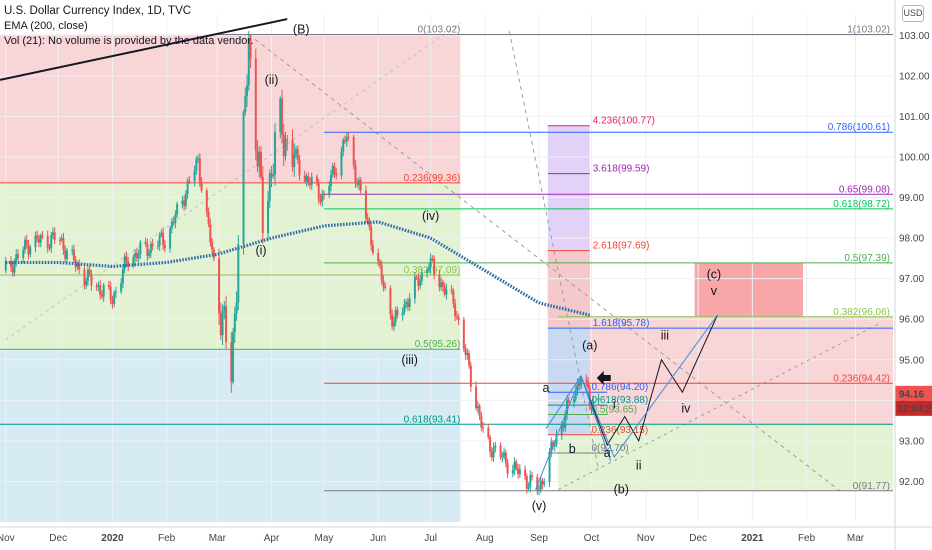 The width and height of the screenshot is (932, 550). I want to click on time-tick-mar: Mar, so click(856, 538).